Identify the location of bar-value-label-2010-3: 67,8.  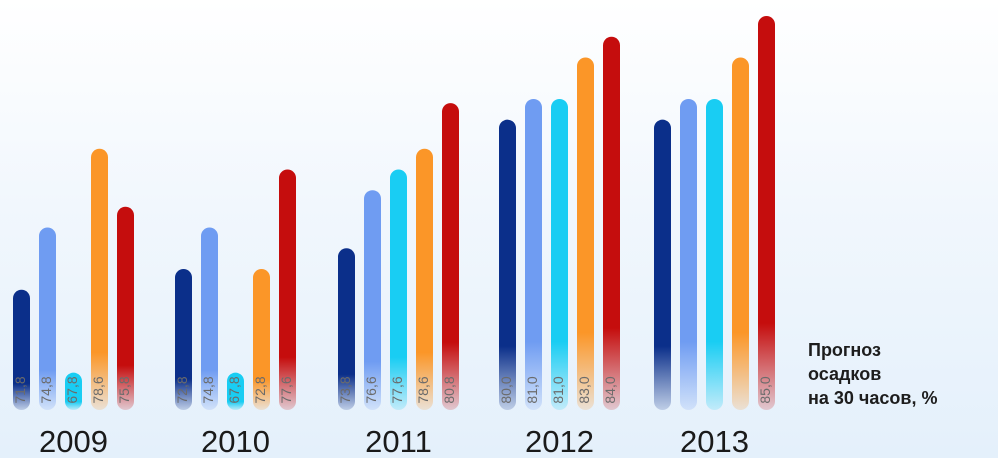
(234, 389).